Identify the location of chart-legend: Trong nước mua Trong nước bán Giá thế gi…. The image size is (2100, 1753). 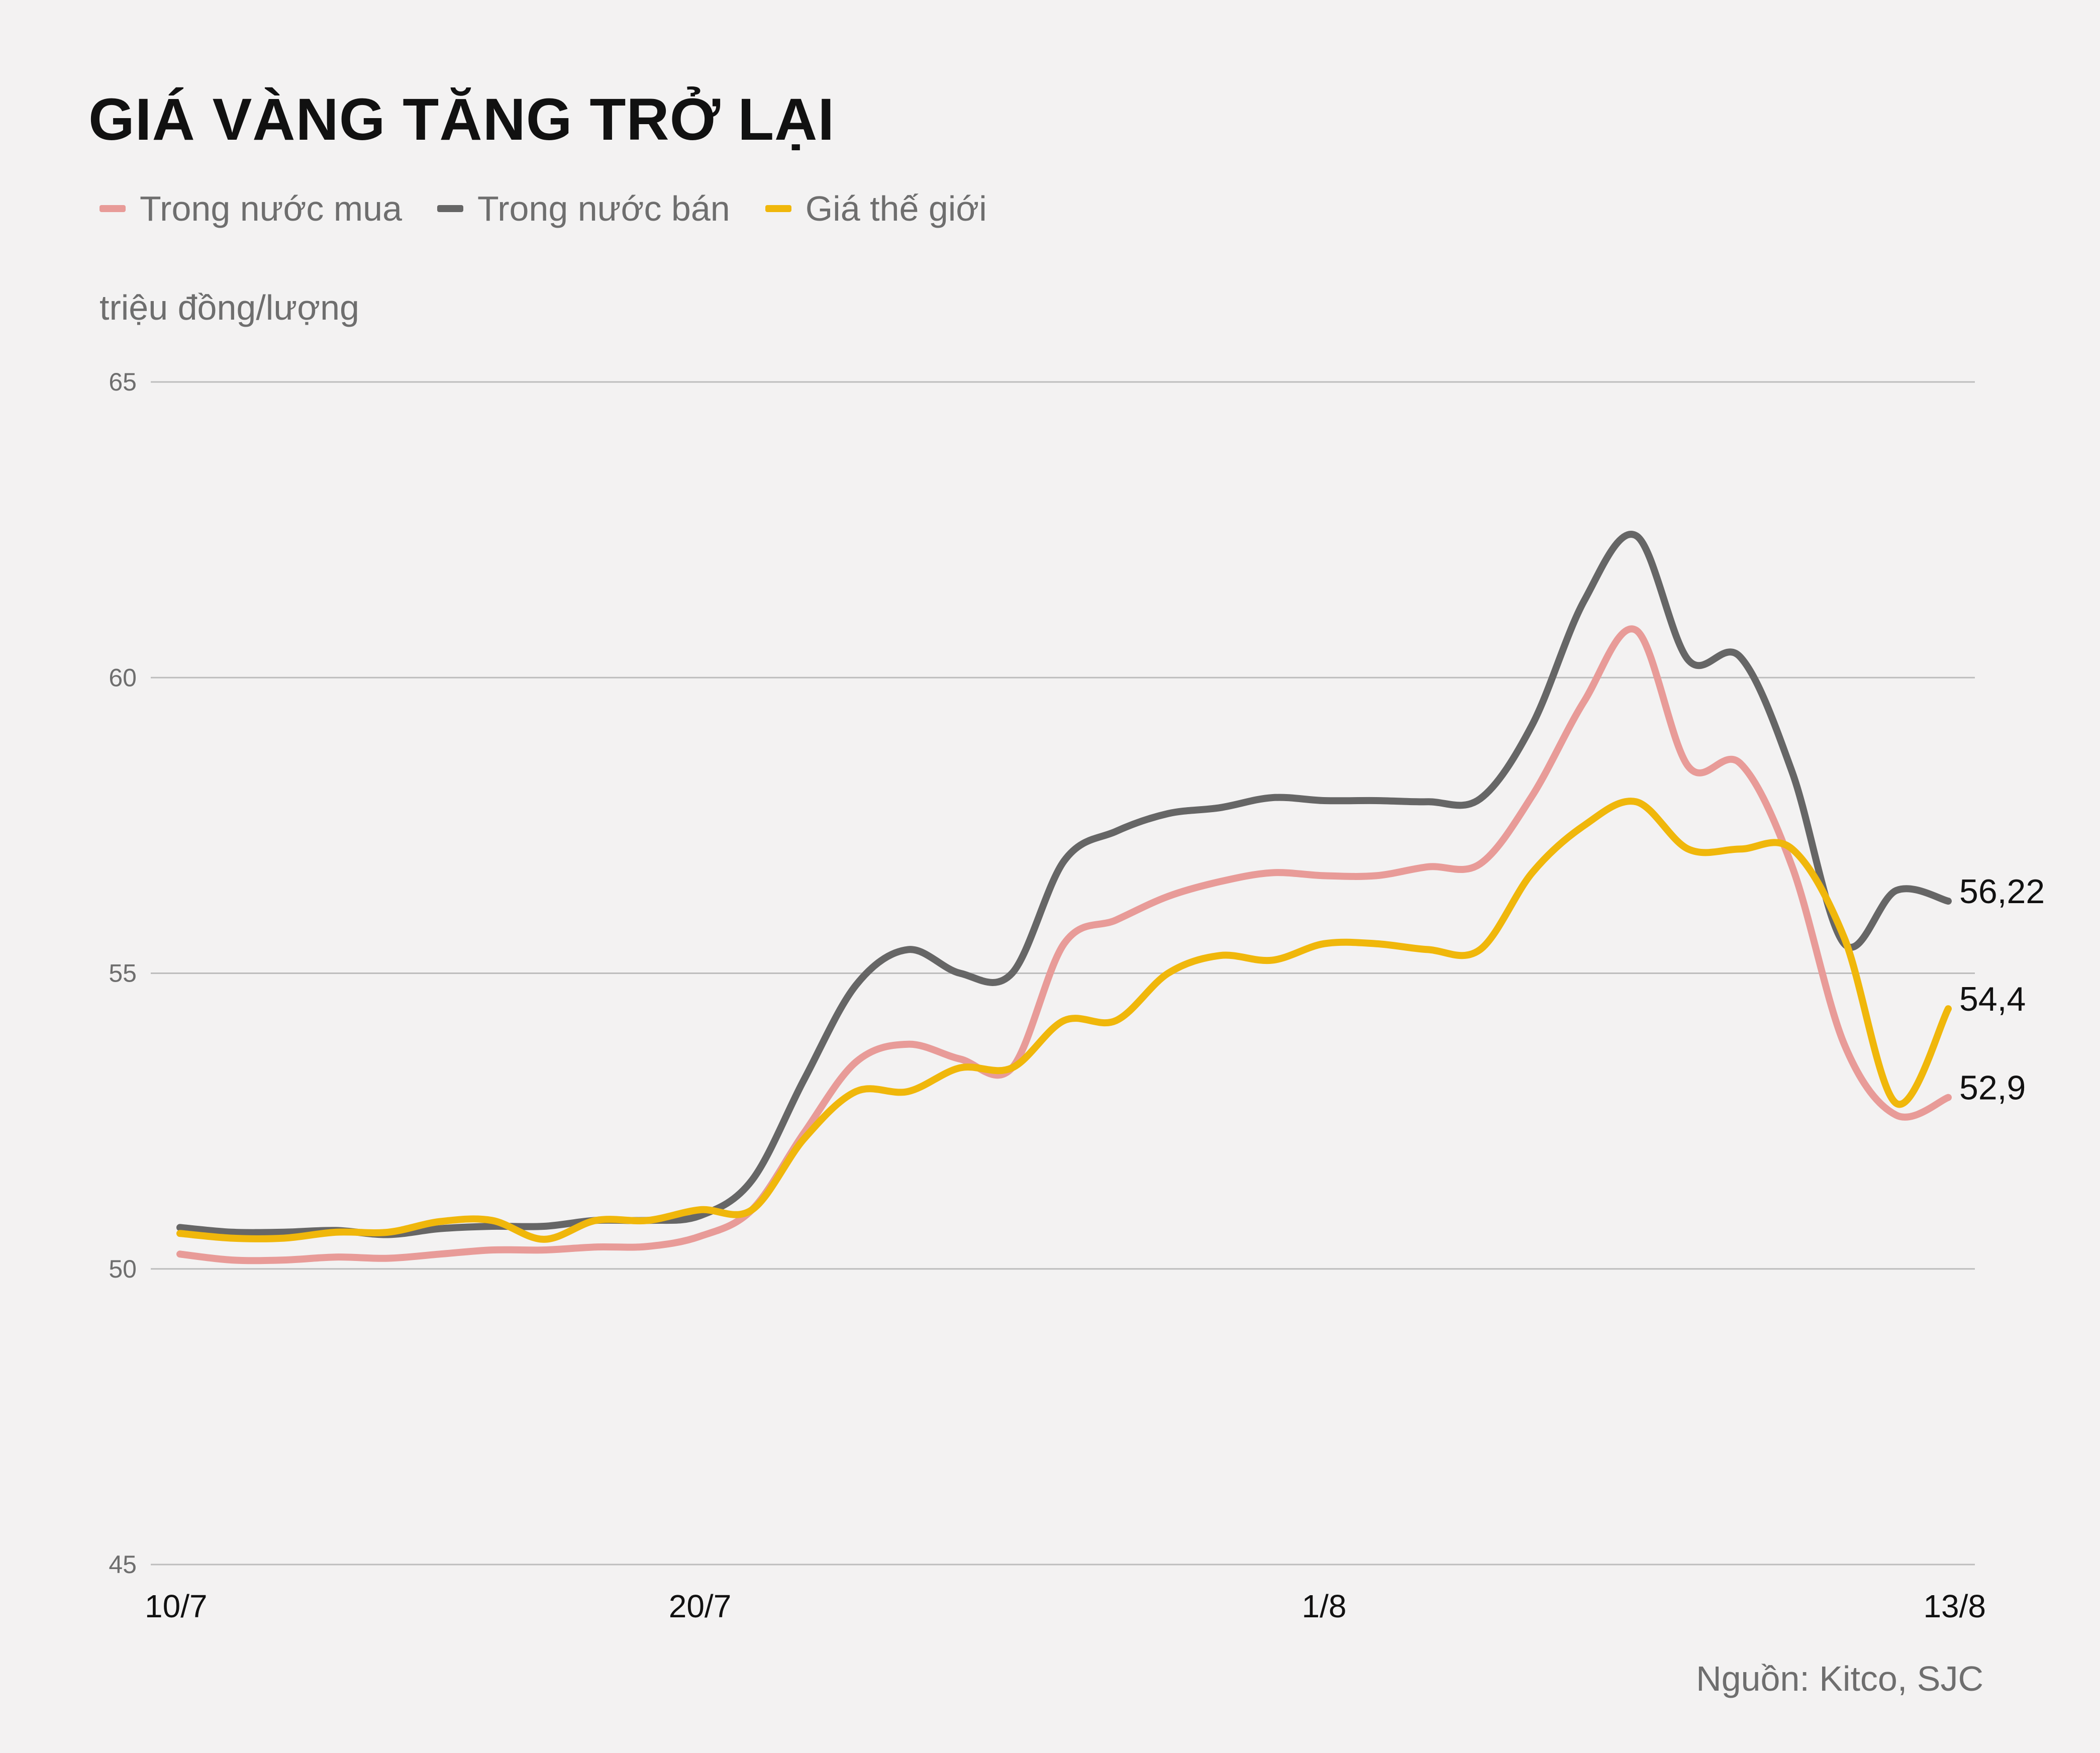
(543, 208).